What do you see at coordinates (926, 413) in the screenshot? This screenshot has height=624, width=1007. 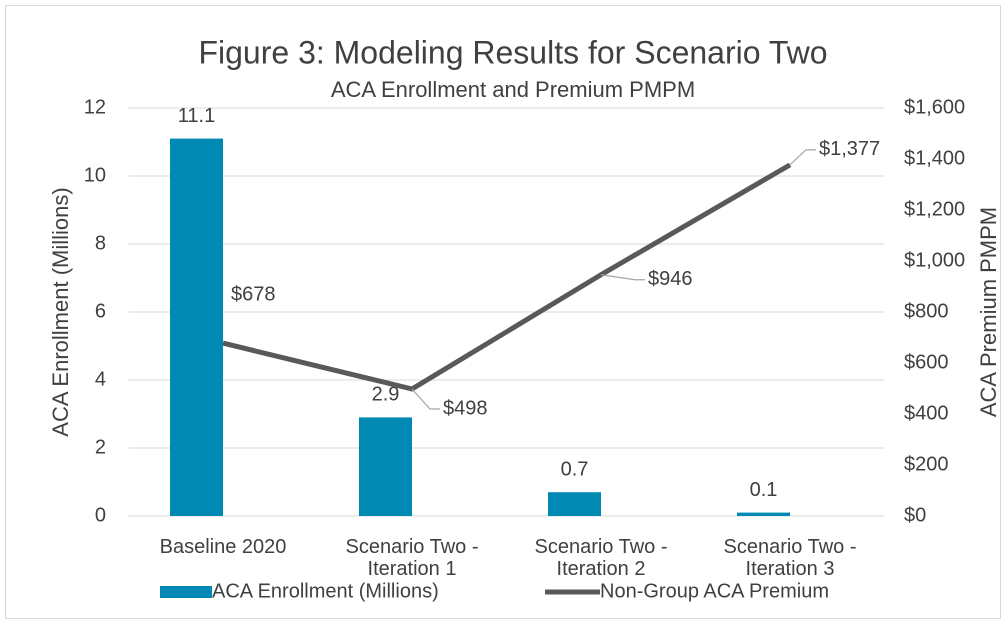 I see `y2-tick-label: $400` at bounding box center [926, 413].